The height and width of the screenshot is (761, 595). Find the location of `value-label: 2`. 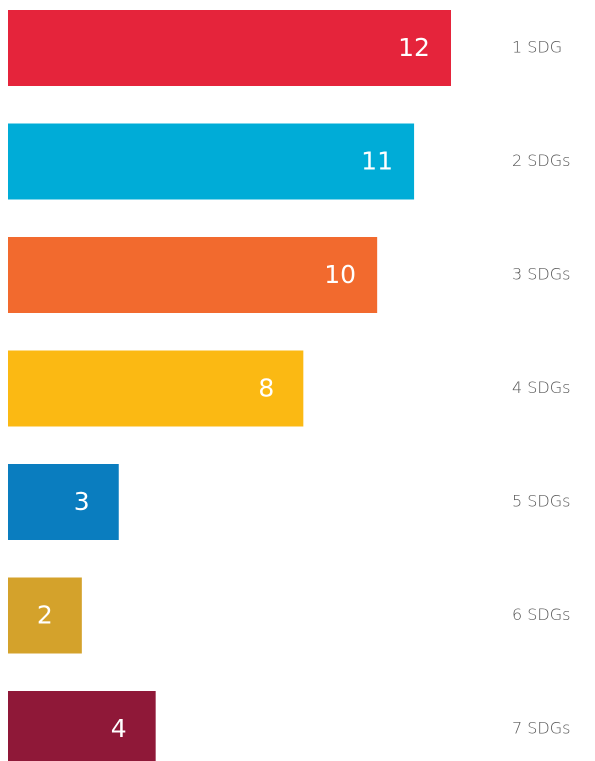

value-label: 2 is located at coordinates (45, 615).